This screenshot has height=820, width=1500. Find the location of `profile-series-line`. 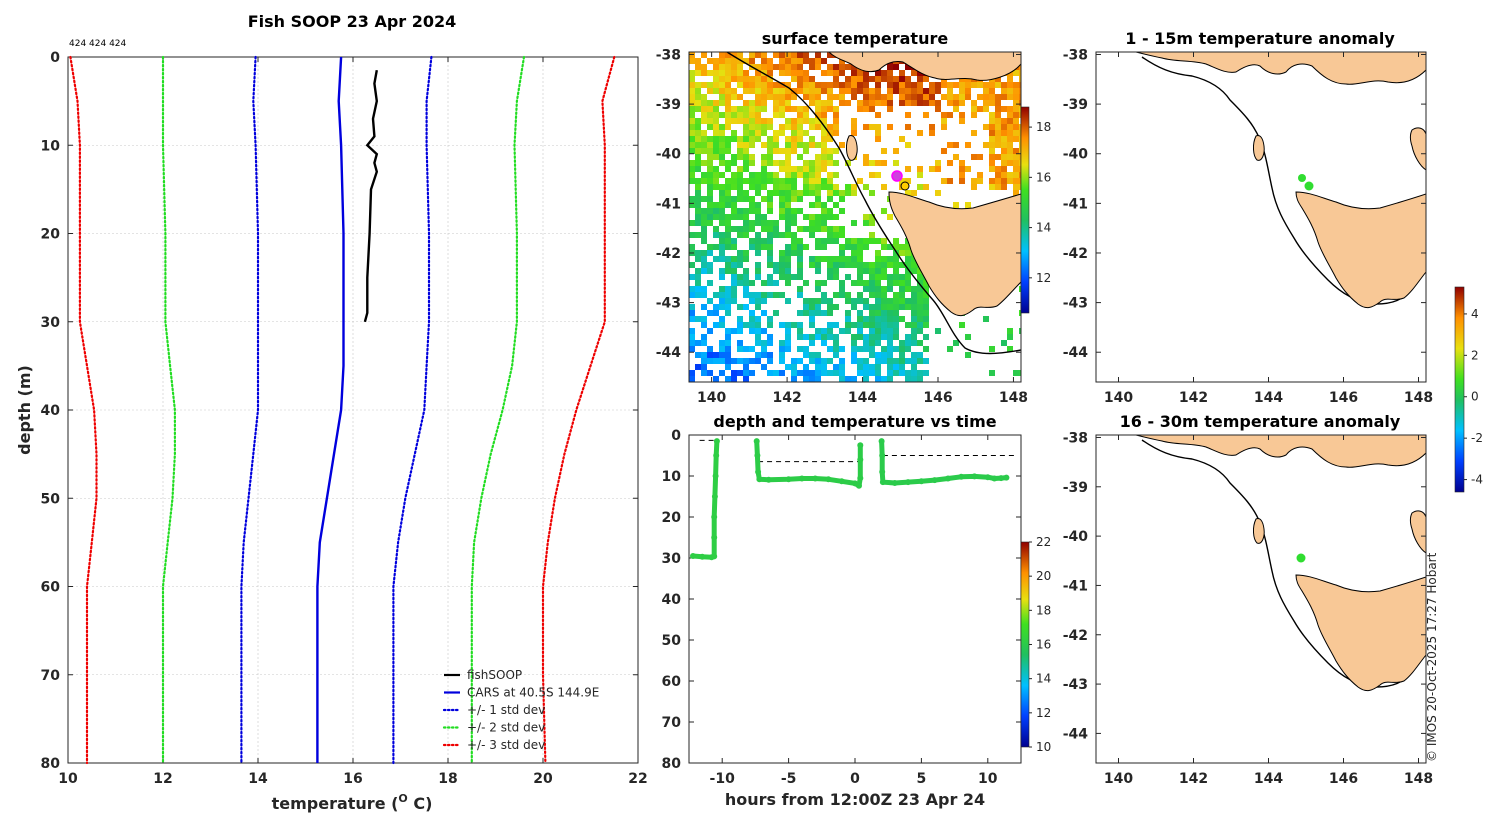

profile-series-line is located at coordinates (83, 410).